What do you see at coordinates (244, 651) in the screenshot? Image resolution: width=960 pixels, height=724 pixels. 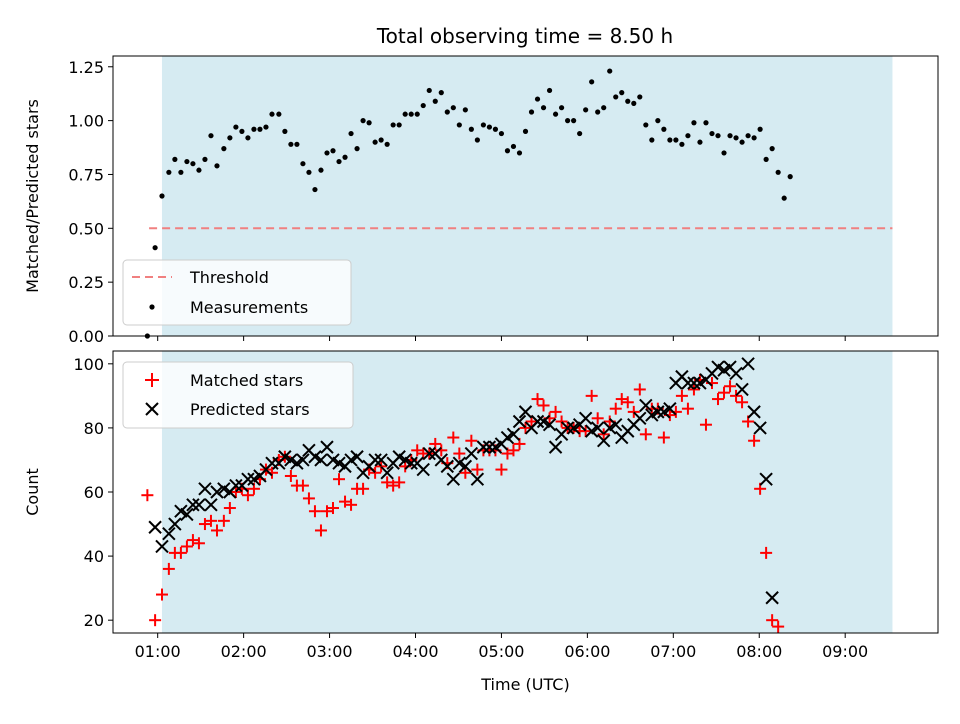 I see `x-tick-label: 02:00` at bounding box center [244, 651].